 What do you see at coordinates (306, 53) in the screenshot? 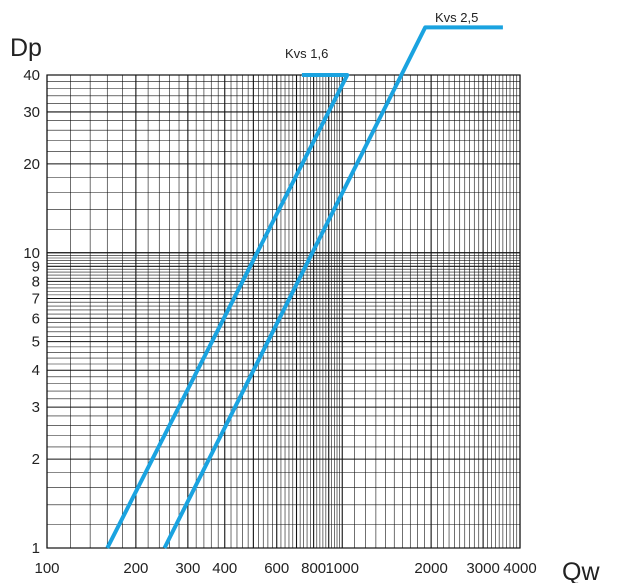
I see `series-label-kvs-1-6: Kvs 1,6` at bounding box center [306, 53].